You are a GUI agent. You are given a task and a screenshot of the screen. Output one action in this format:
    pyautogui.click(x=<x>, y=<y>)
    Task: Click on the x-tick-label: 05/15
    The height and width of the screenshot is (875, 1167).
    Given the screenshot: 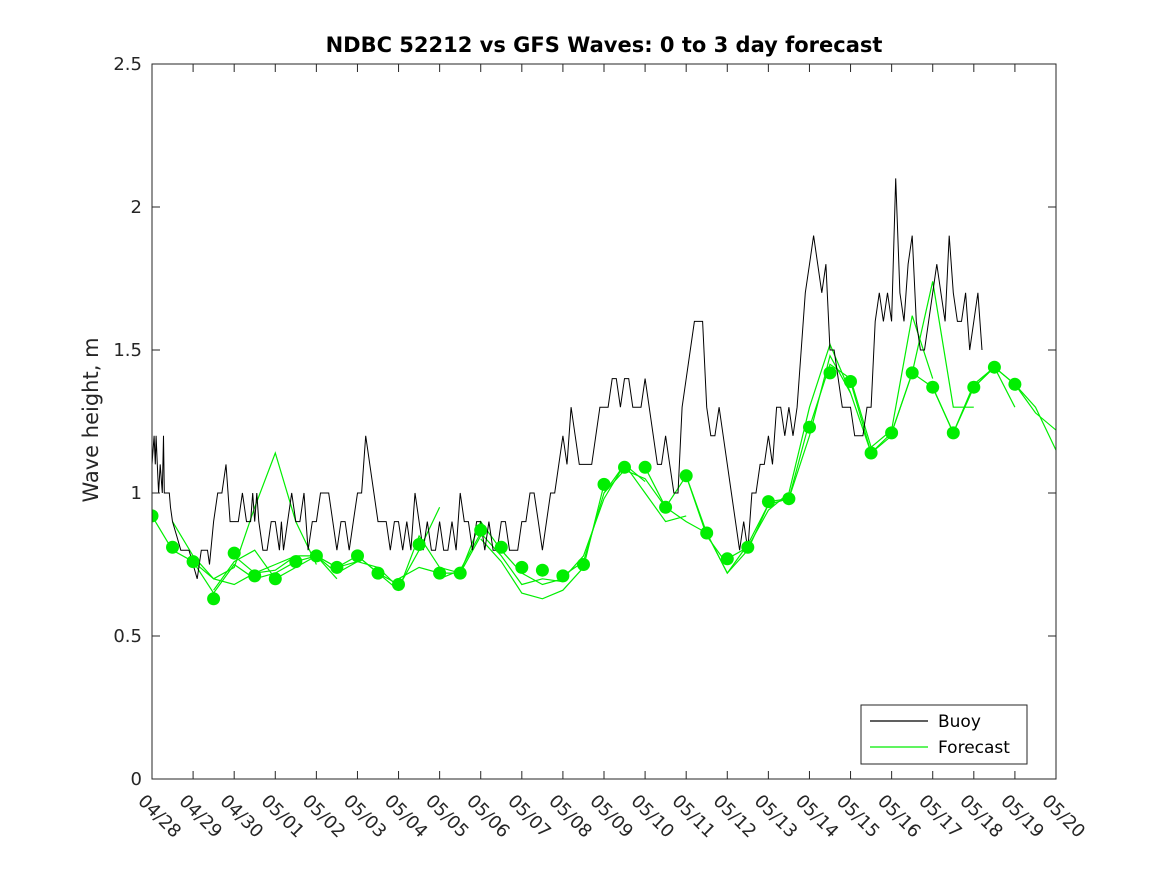 What is the action you would take?
    pyautogui.click(x=858, y=817)
    